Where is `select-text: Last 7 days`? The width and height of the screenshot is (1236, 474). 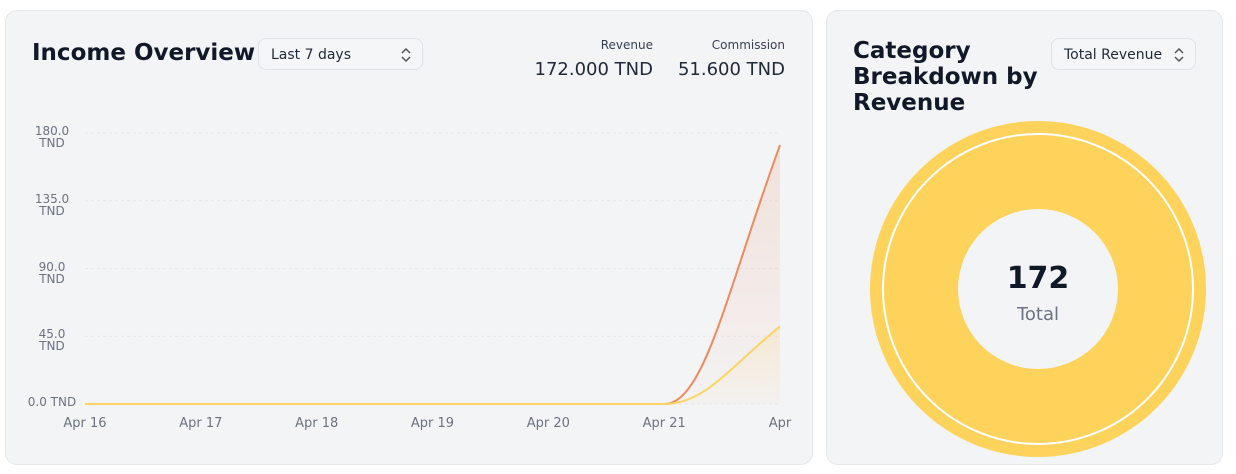
select-text: Last 7 days is located at coordinates (311, 55).